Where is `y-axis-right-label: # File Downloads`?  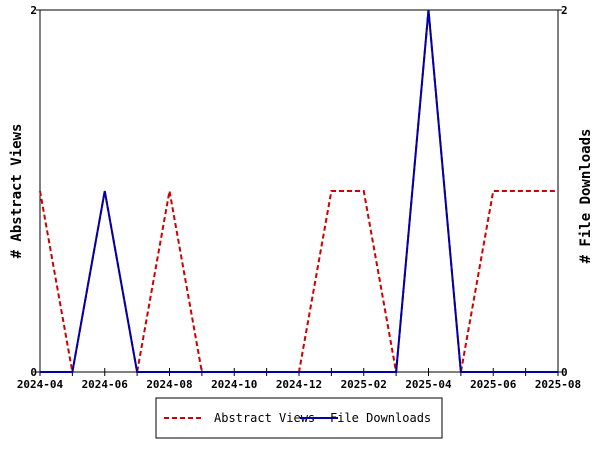 y-axis-right-label: # File Downloads is located at coordinates (586, 196).